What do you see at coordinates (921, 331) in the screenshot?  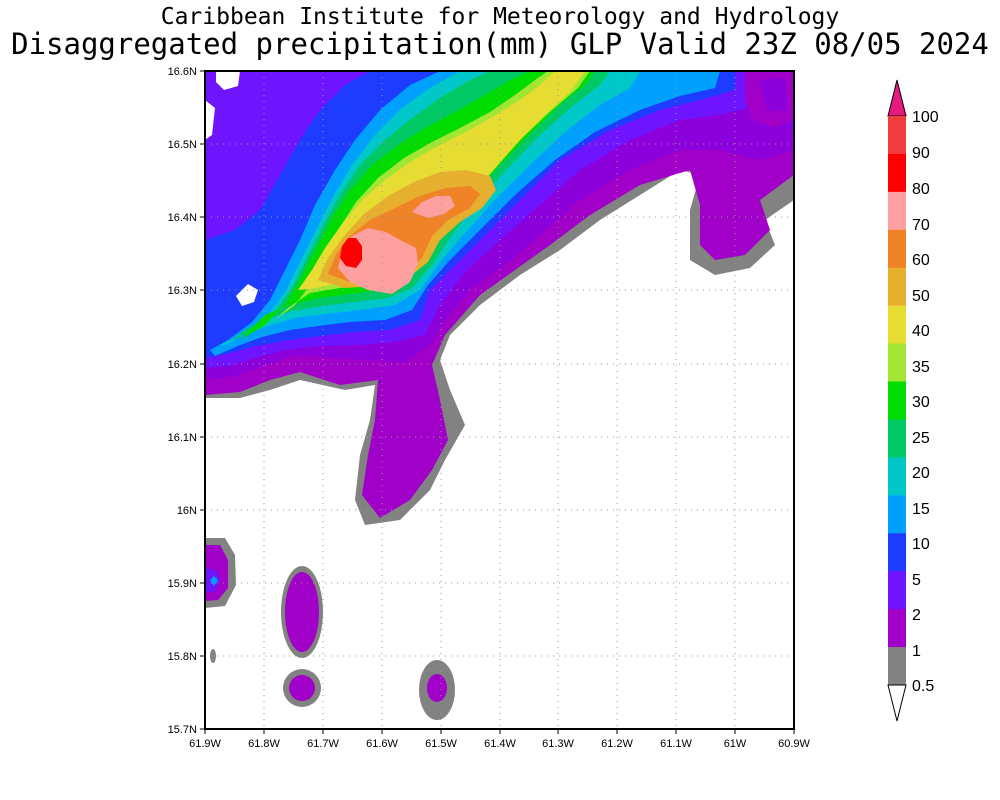 I see `colorbar-label: 40` at bounding box center [921, 331].